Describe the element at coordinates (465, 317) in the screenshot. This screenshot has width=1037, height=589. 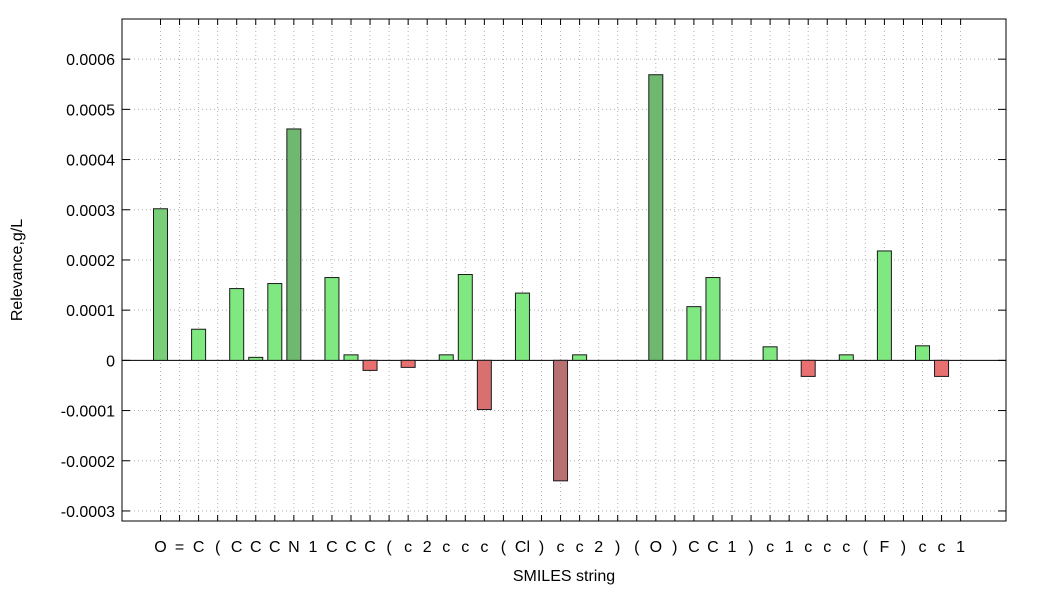
I see `bar-16-c` at that location.